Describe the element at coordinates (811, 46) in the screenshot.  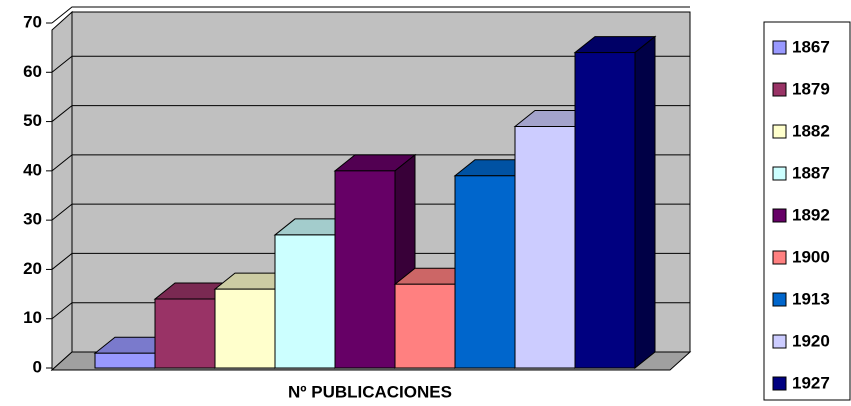
I see `legend-label: 1867` at that location.